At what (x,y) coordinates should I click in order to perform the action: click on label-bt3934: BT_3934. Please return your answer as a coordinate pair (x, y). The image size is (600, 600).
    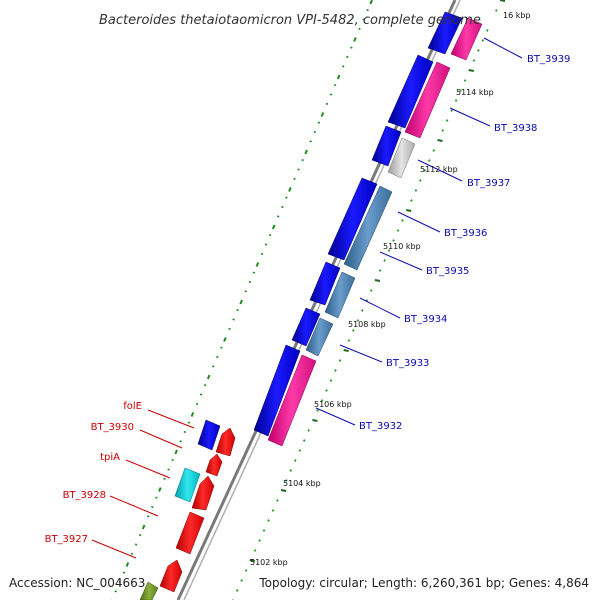
    Looking at the image, I should click on (425, 319).